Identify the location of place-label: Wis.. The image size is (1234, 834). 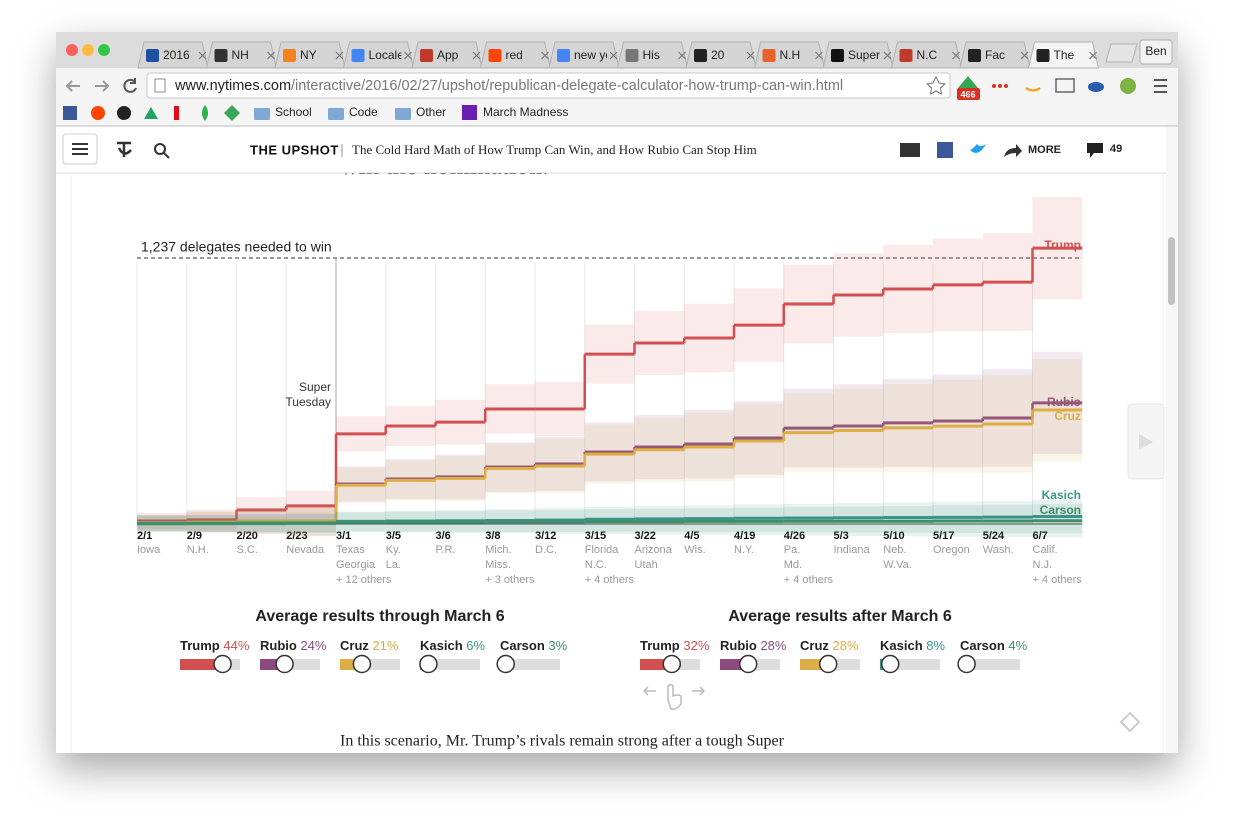
(694, 550).